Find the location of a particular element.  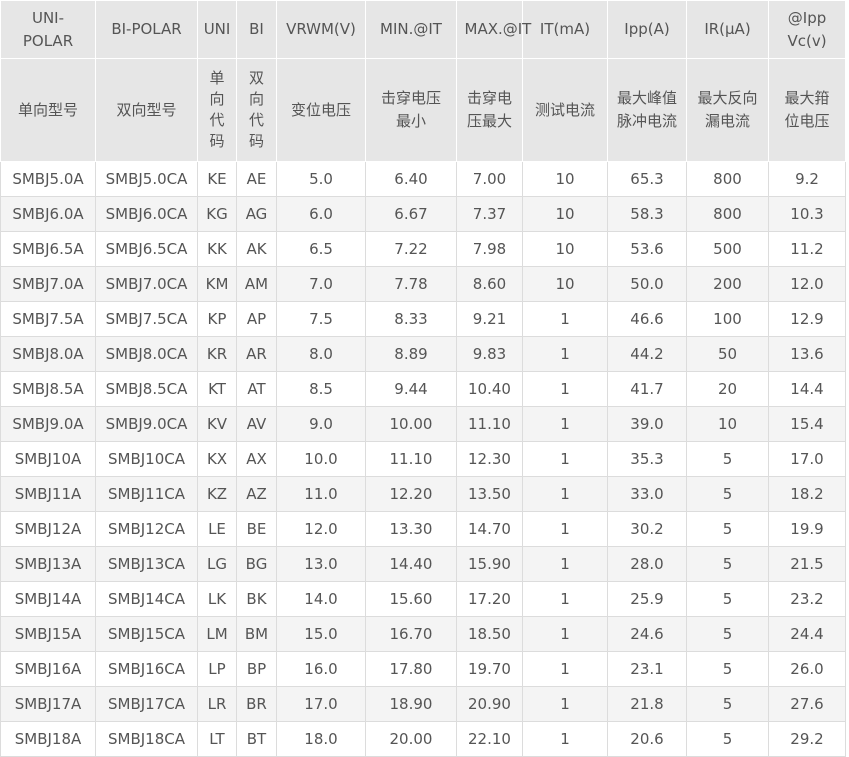

cell-ipp: 46.6 is located at coordinates (647, 319).